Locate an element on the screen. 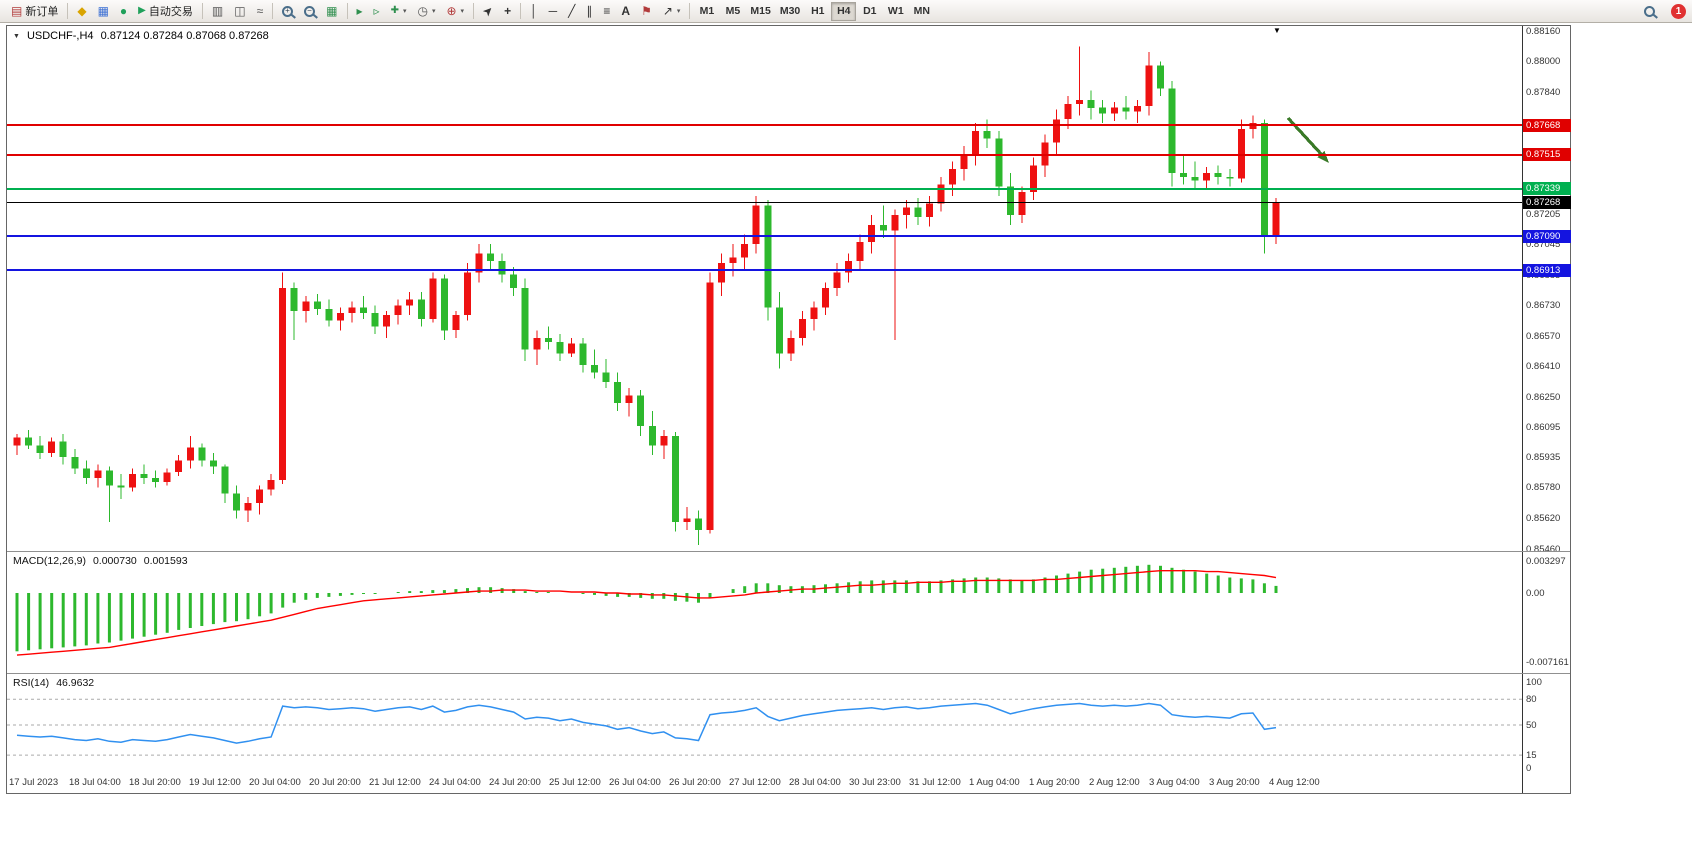 The height and width of the screenshot is (851, 1692). chart-shift-button: ▹ is located at coordinates (377, 11).